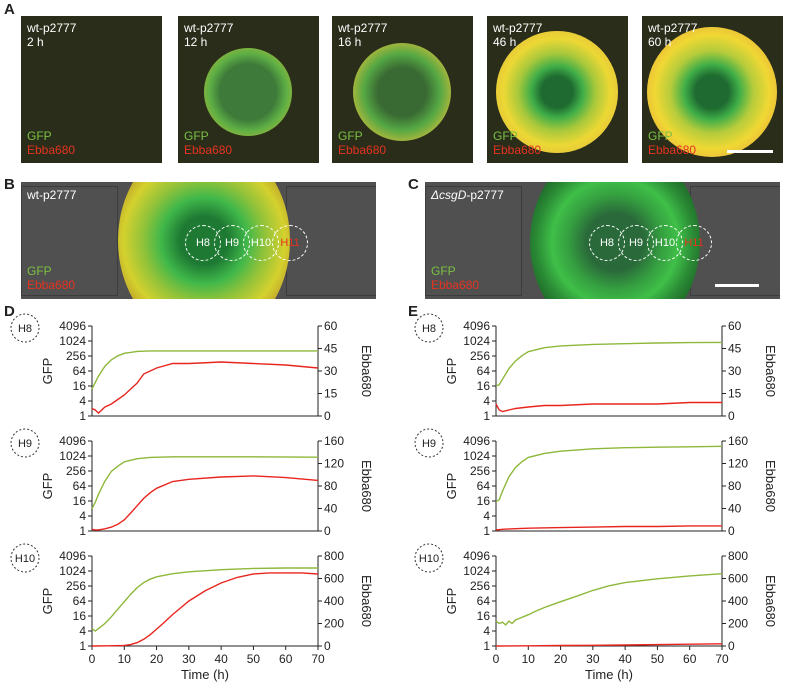 The width and height of the screenshot is (789, 688). Describe the element at coordinates (334, 579) in the screenshot. I see `y2-tick-label: 600` at that location.